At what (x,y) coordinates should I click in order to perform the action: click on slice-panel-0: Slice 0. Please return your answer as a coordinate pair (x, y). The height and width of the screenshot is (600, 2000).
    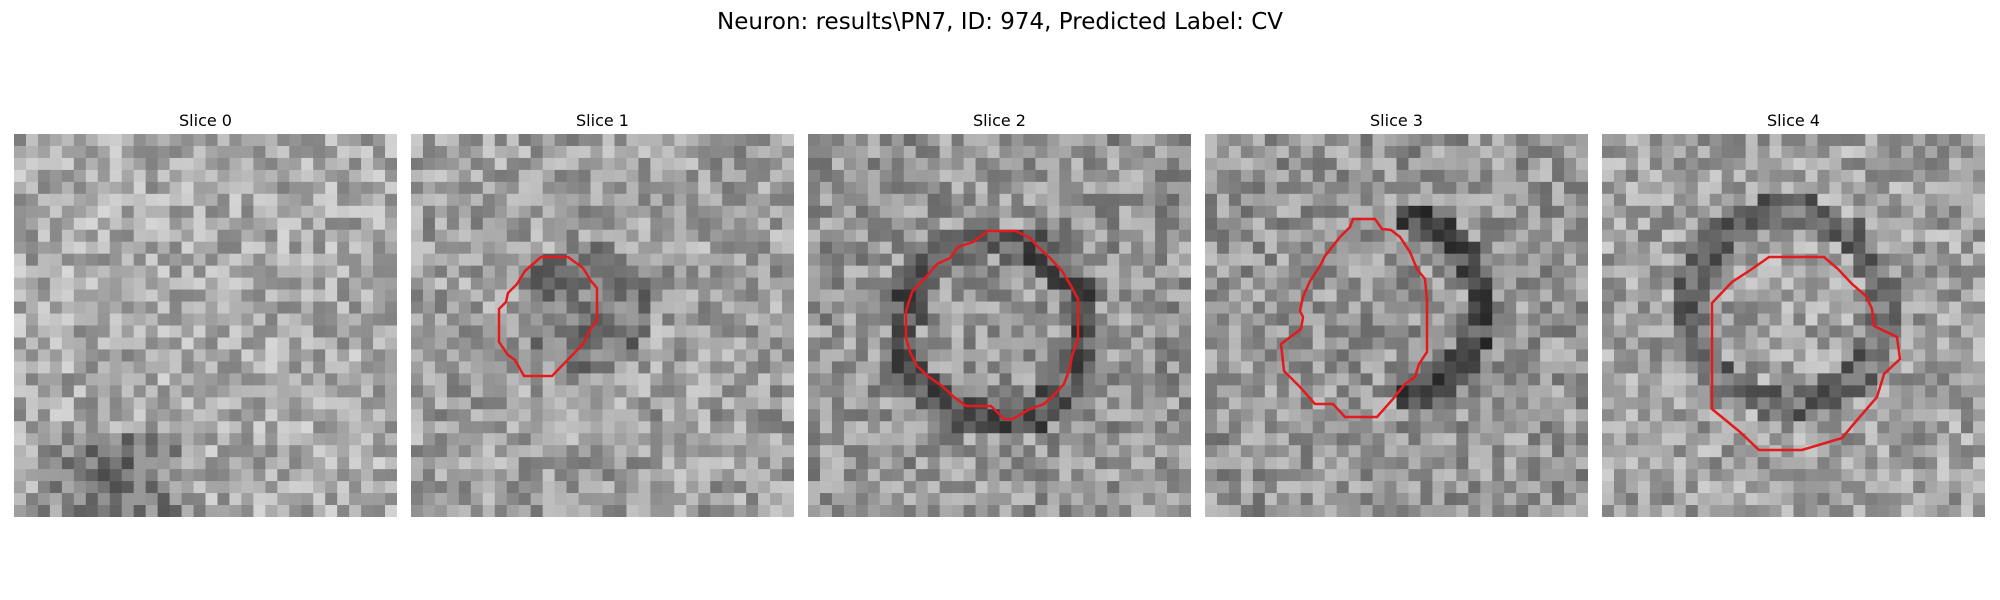
    Looking at the image, I should click on (205, 312).